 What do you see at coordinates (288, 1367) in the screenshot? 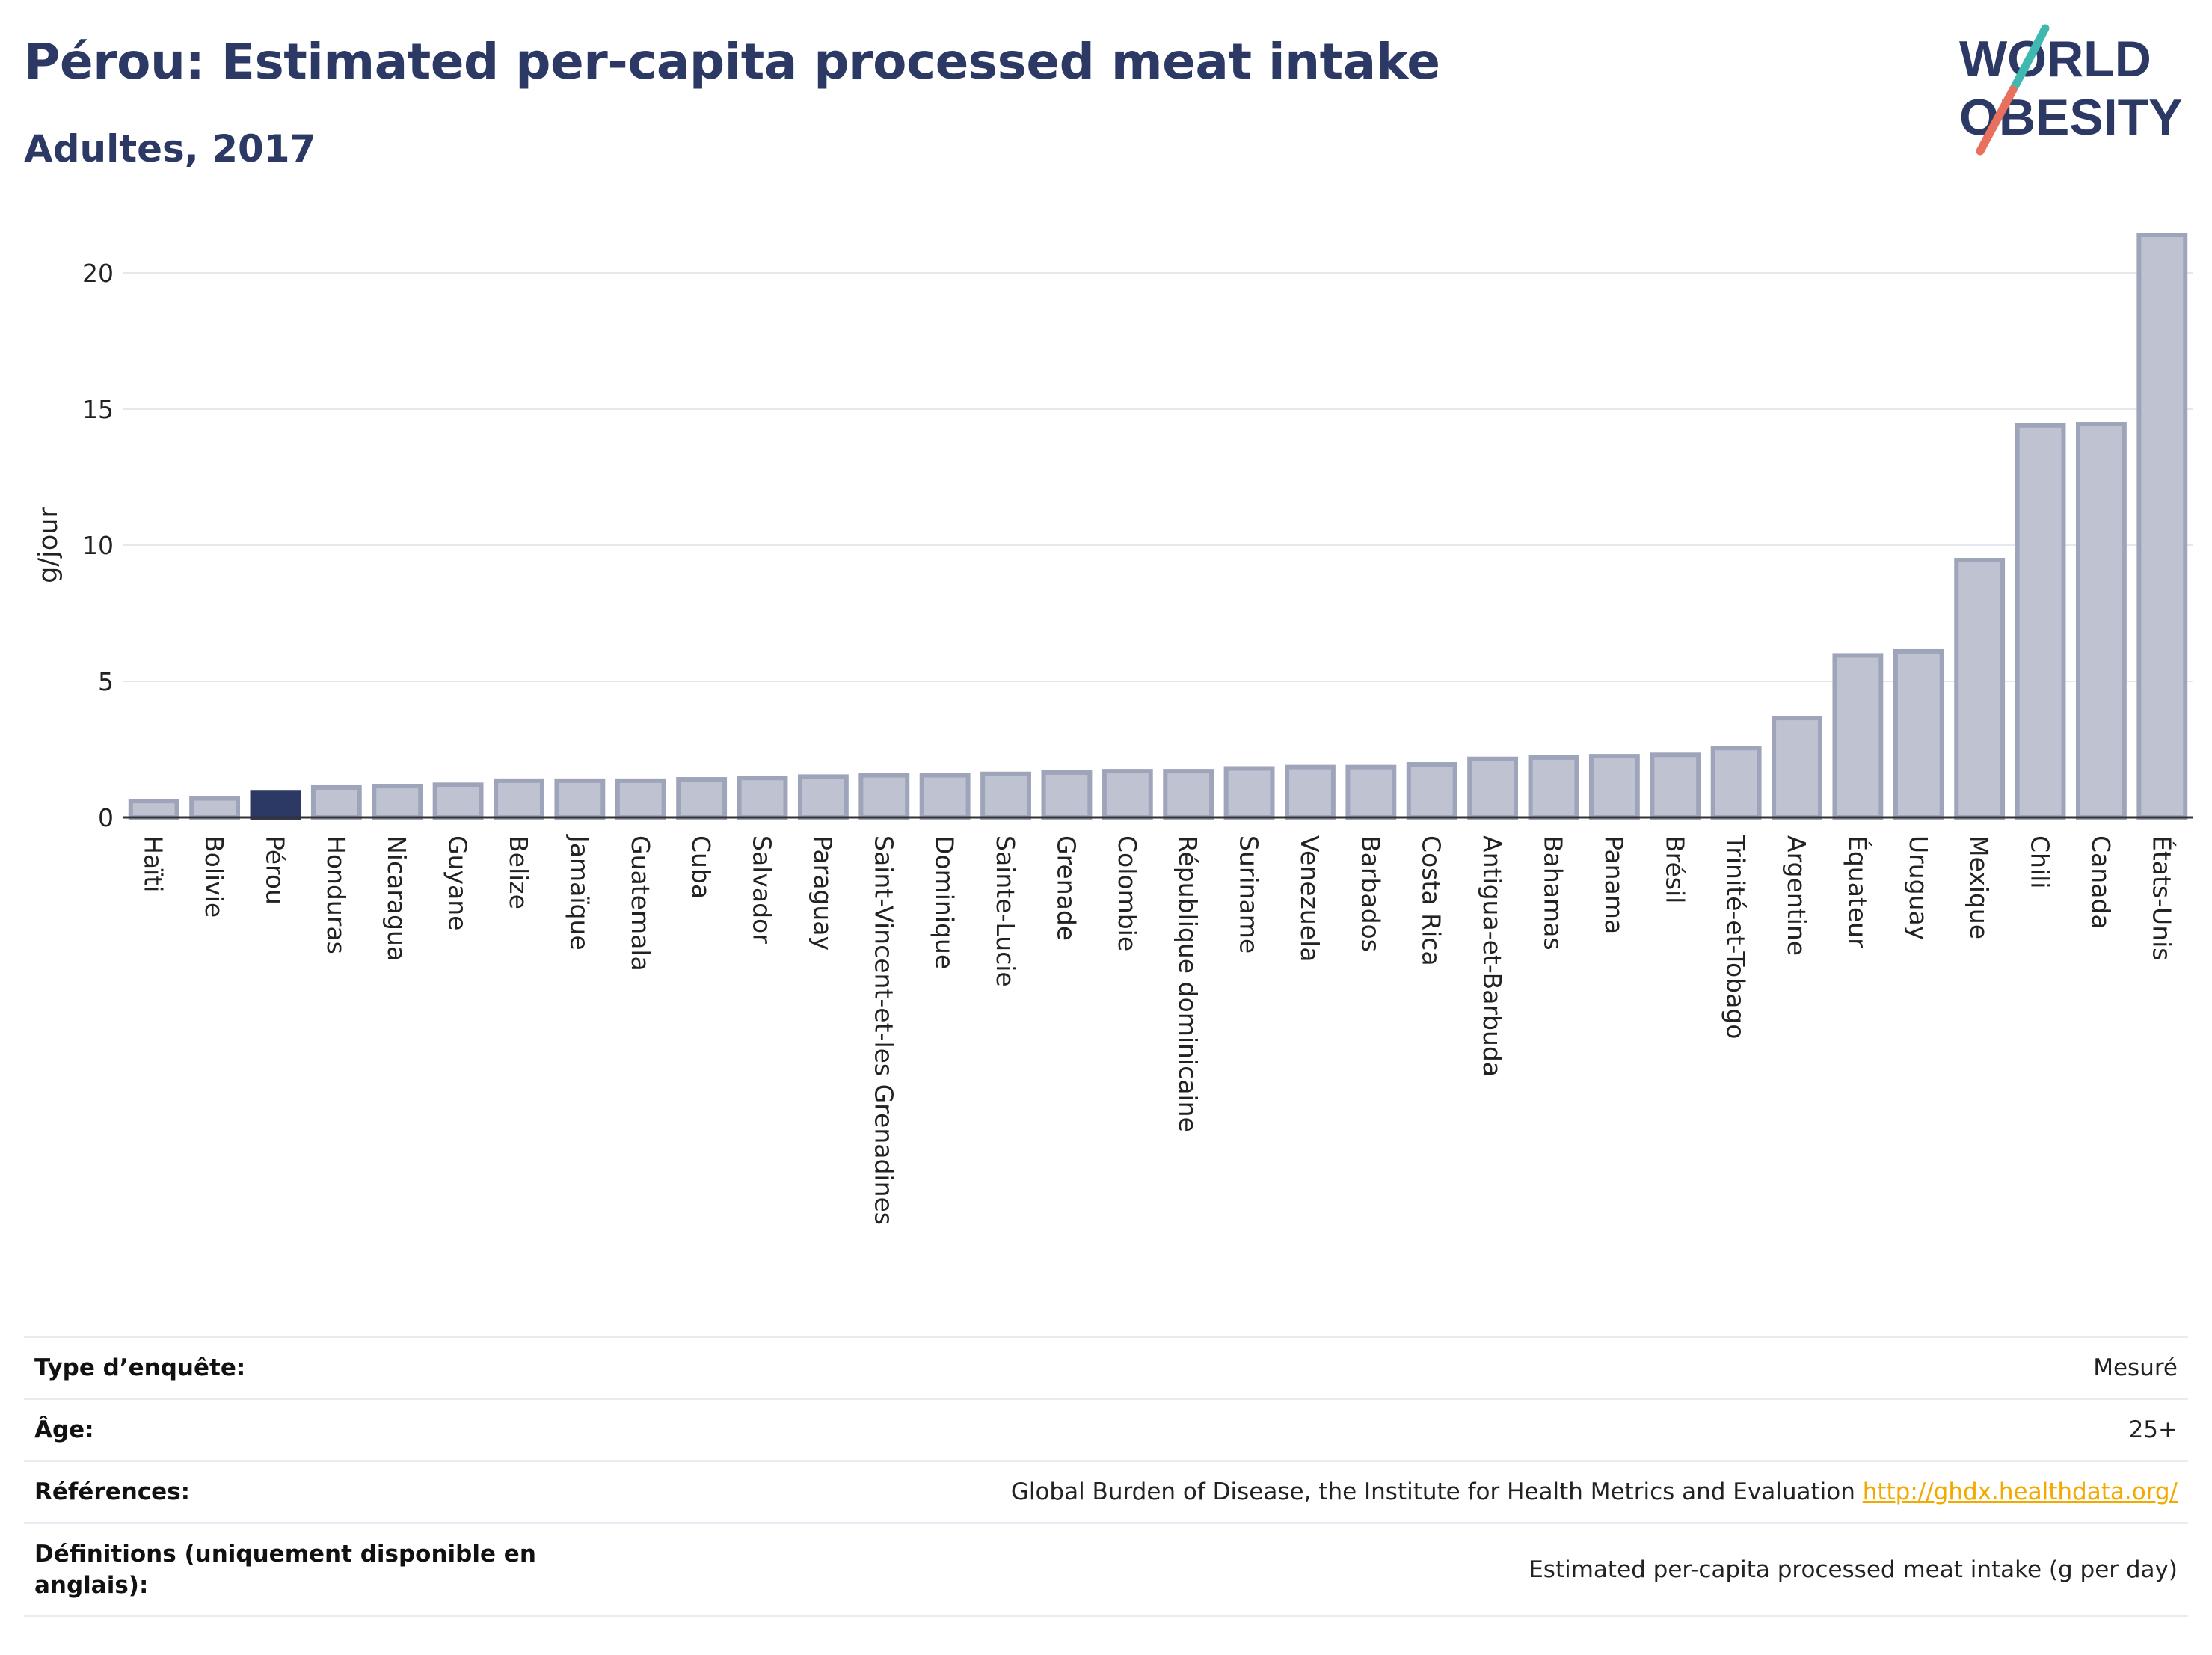
I see `info-label: Type d’enquête:` at bounding box center [288, 1367].